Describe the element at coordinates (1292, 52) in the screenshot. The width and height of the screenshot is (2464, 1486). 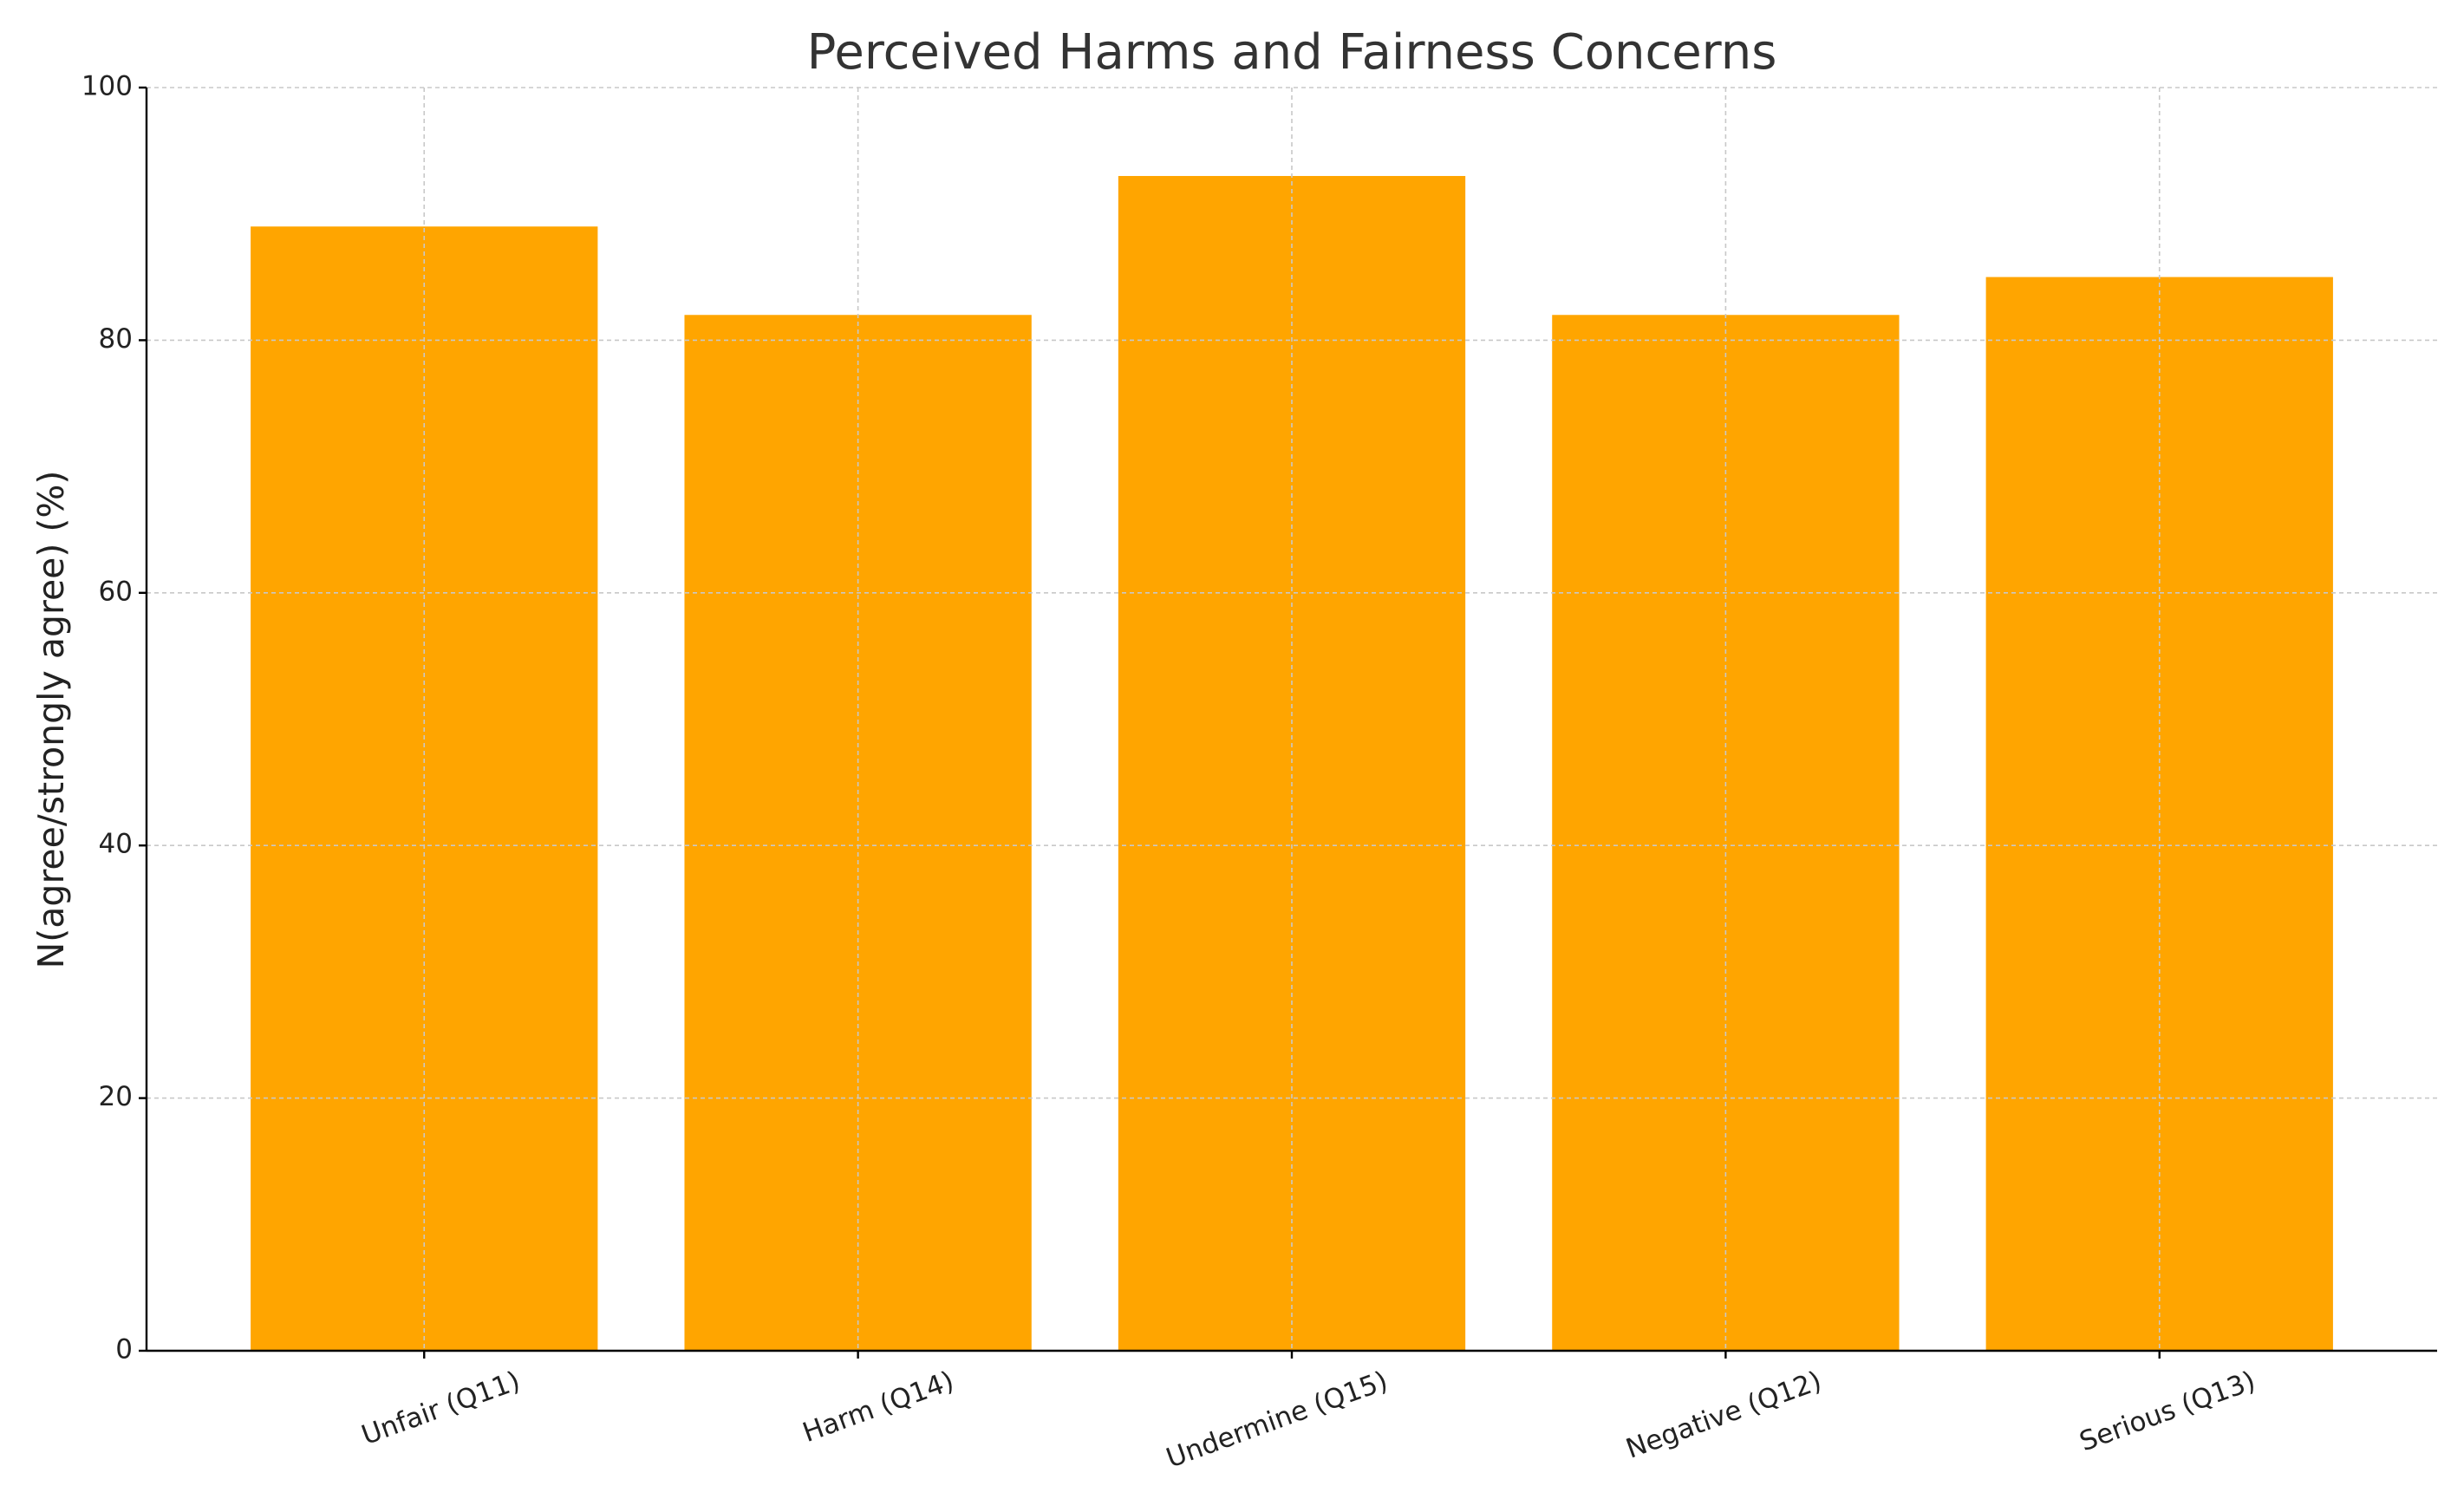
I see `chart-title: Perceived Harms and Fairness Concerns` at that location.